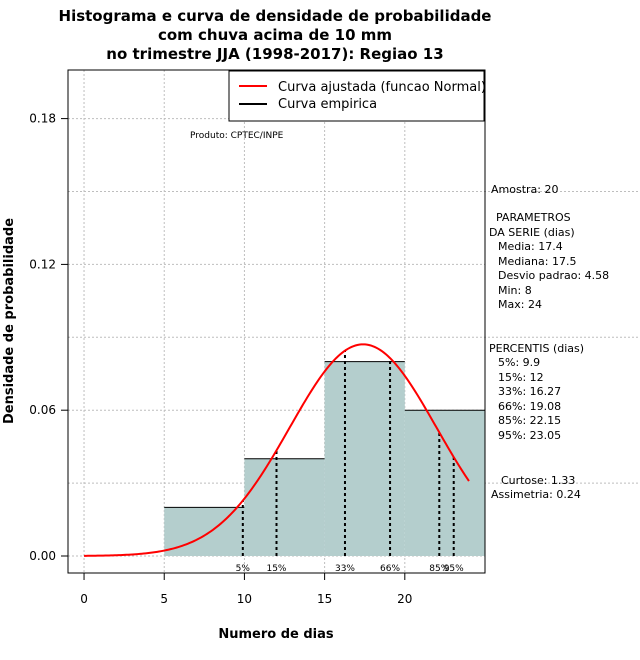 The width and height of the screenshot is (640, 660). Describe the element at coordinates (42, 410) in the screenshot. I see `y-tick-label-1: 0.06` at that location.